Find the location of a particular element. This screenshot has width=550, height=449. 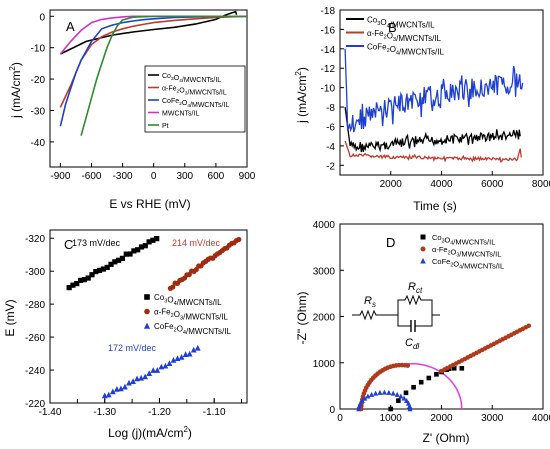

y-tick-label: -18 is located at coordinates (328, 11).